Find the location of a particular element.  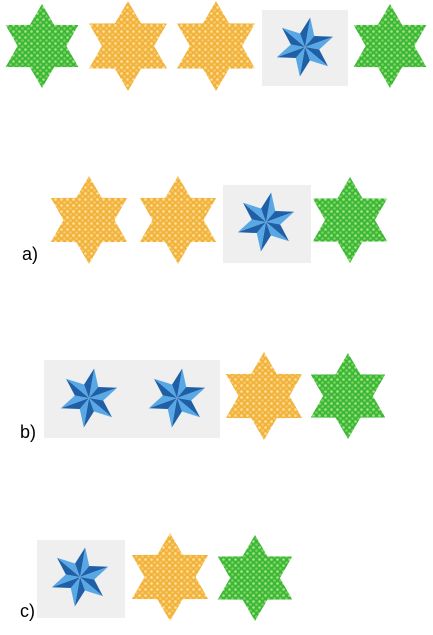

option-c-blue-star is located at coordinates (81, 579).